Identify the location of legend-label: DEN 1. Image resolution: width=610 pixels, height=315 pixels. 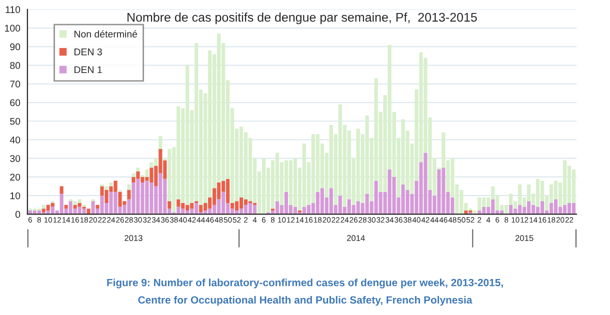
(88, 70).